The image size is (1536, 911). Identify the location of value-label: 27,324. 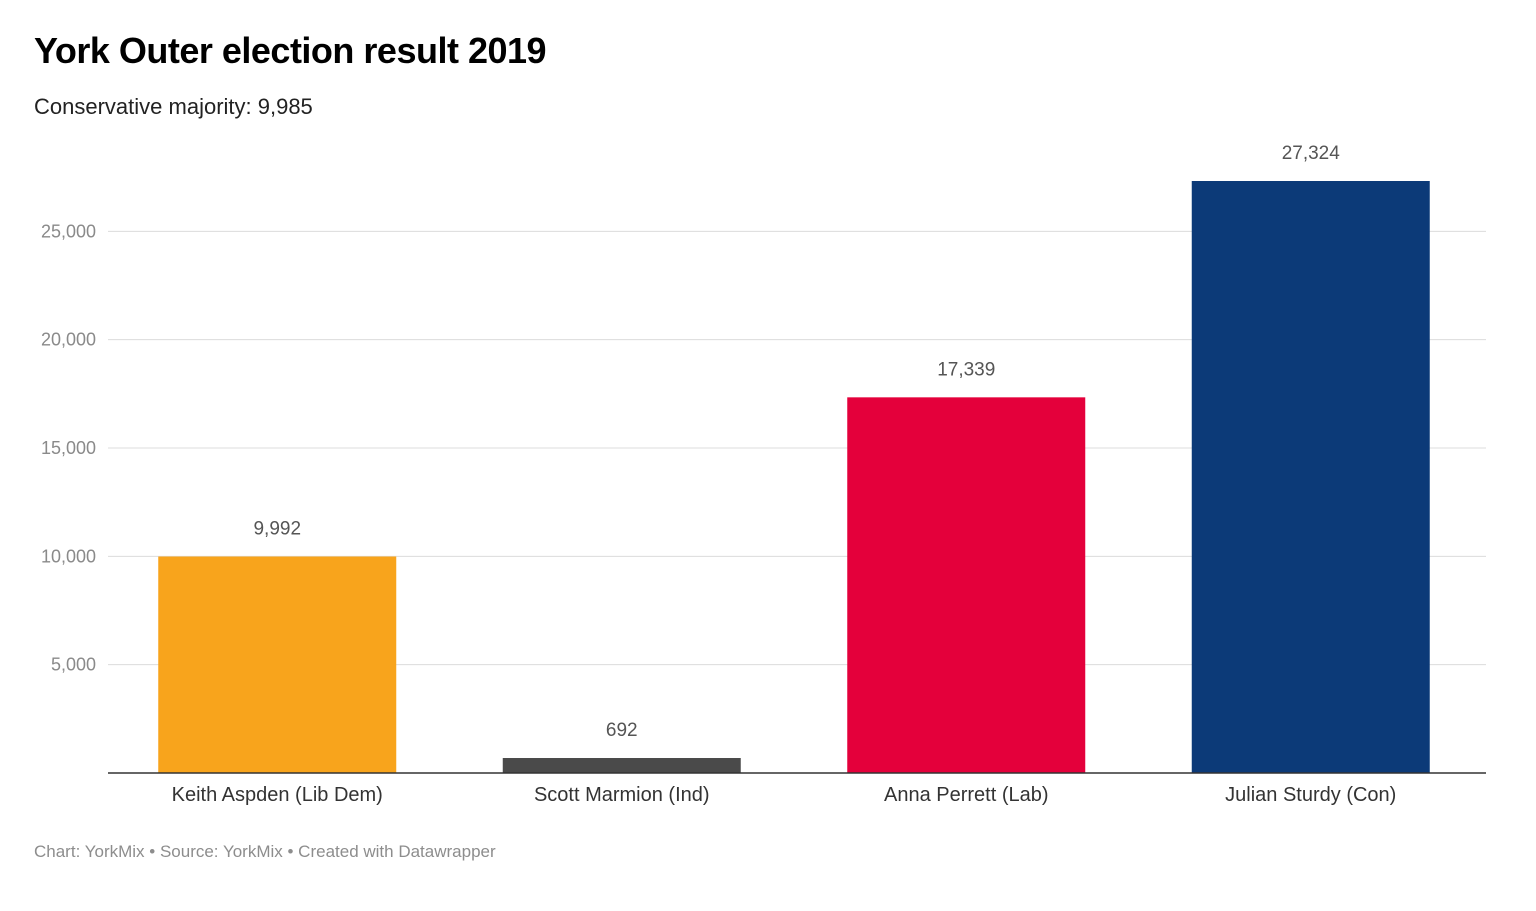
(1311, 153).